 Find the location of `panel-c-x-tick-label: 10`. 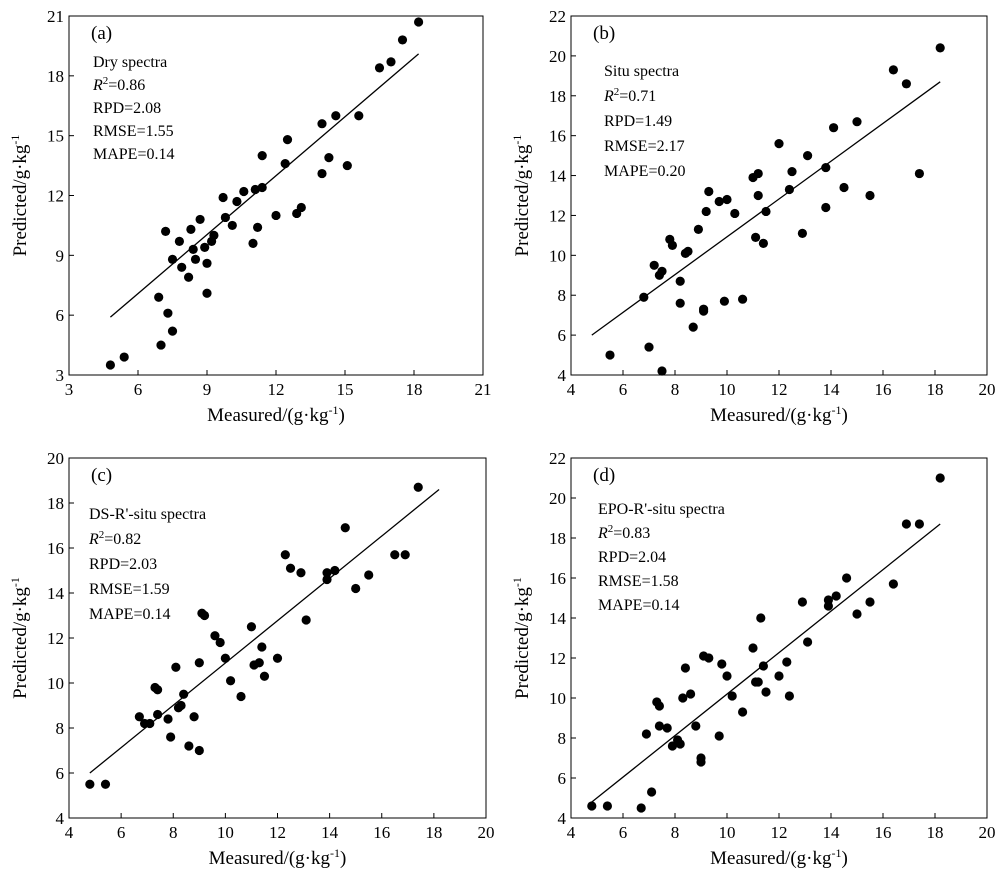

panel-c-x-tick-label: 10 is located at coordinates (225, 832).